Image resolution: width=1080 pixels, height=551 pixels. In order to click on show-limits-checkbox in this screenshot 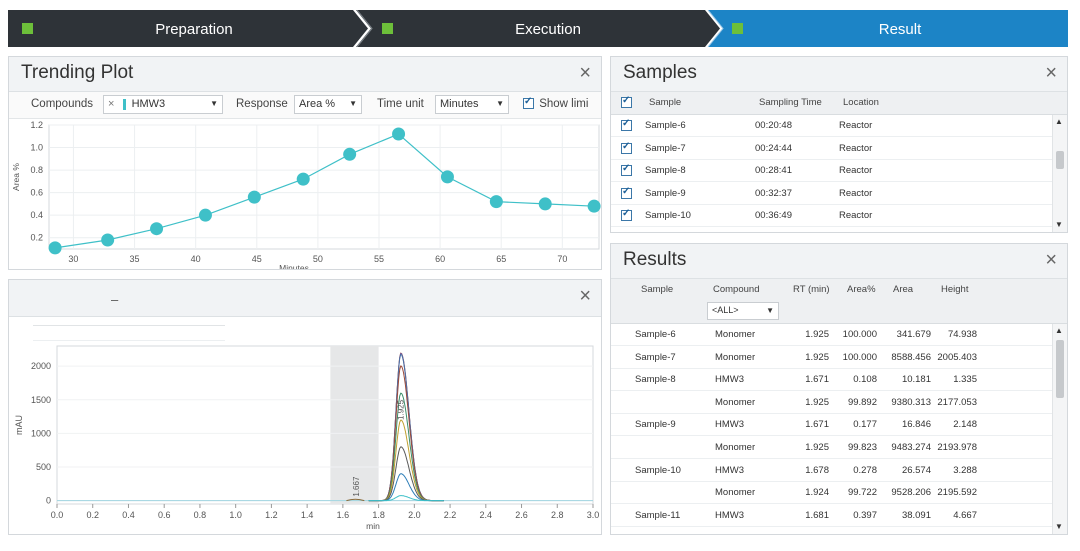, I will do `click(528, 103)`.